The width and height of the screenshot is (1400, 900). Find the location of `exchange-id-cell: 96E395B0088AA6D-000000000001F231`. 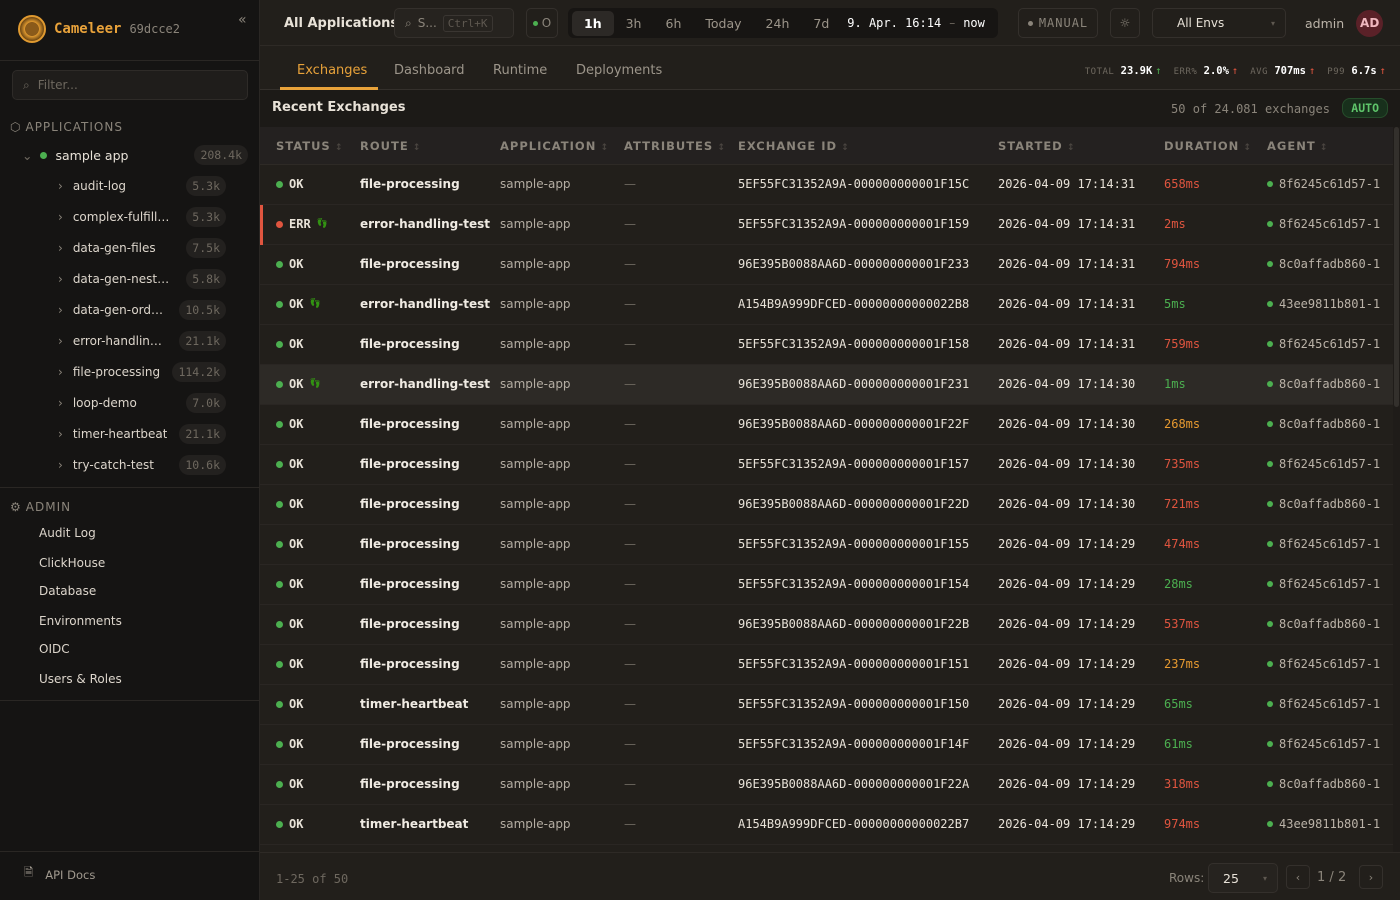

exchange-id-cell: 96E395B0088AA6D-000000000001F231 is located at coordinates (854, 384).